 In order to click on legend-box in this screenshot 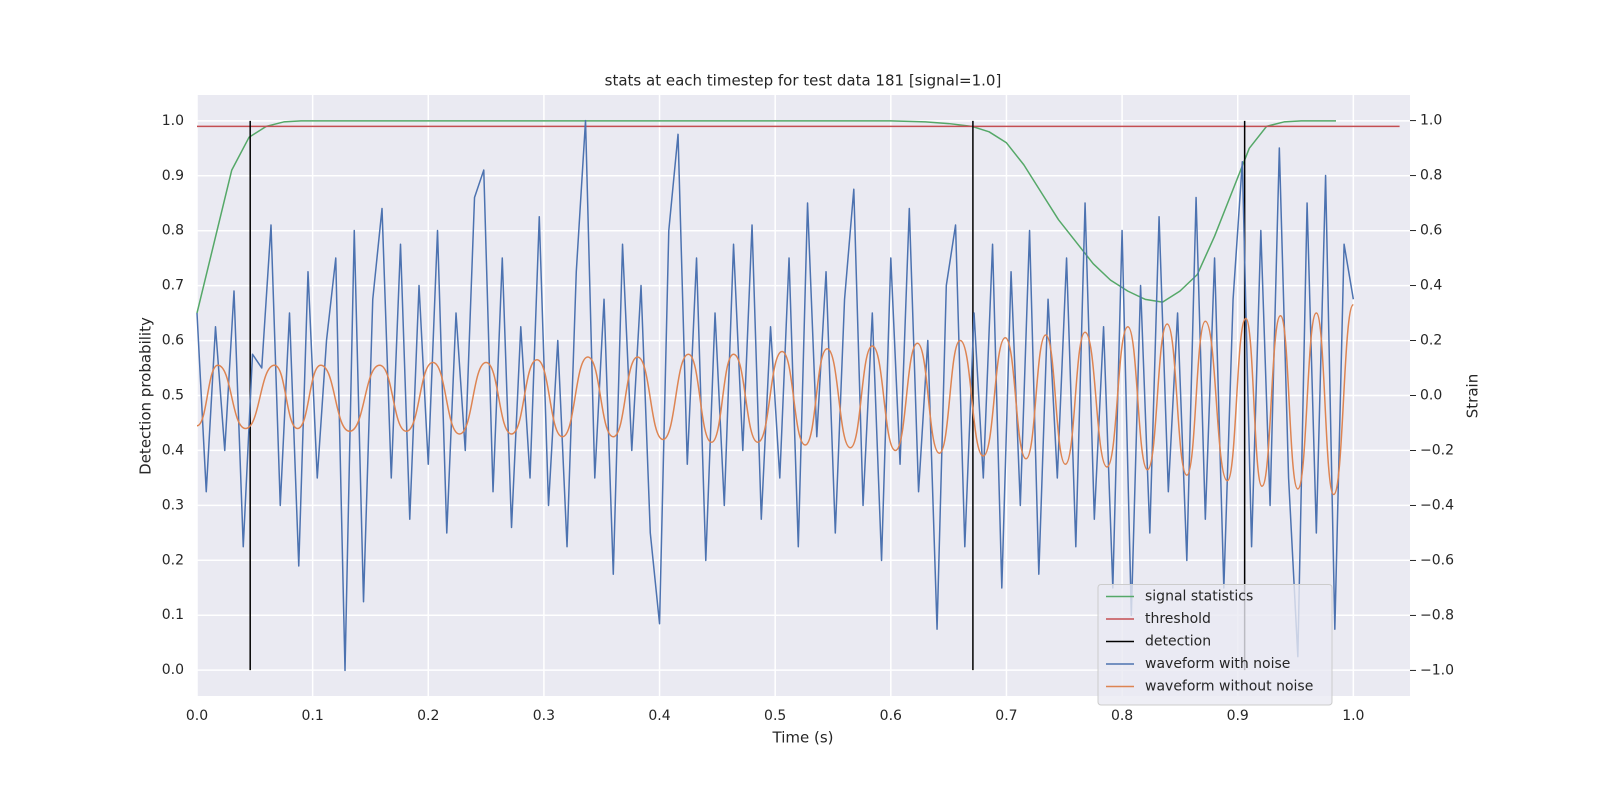, I will do `click(1215, 645)`.